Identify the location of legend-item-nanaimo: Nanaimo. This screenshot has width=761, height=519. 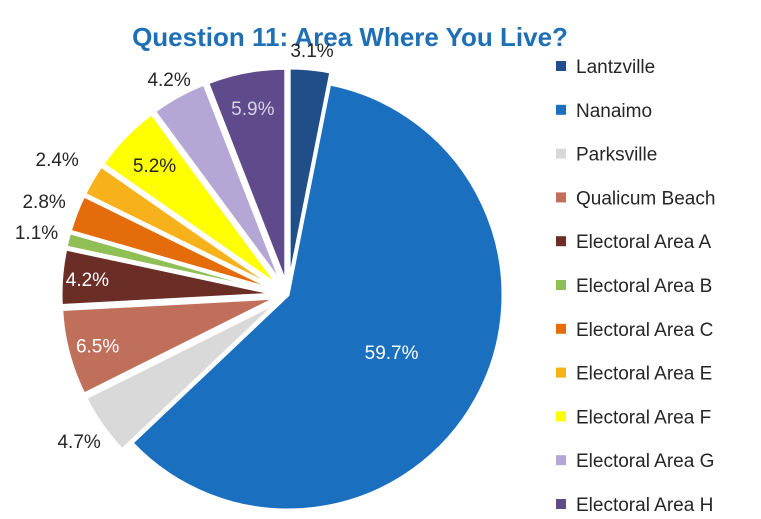
(604, 111).